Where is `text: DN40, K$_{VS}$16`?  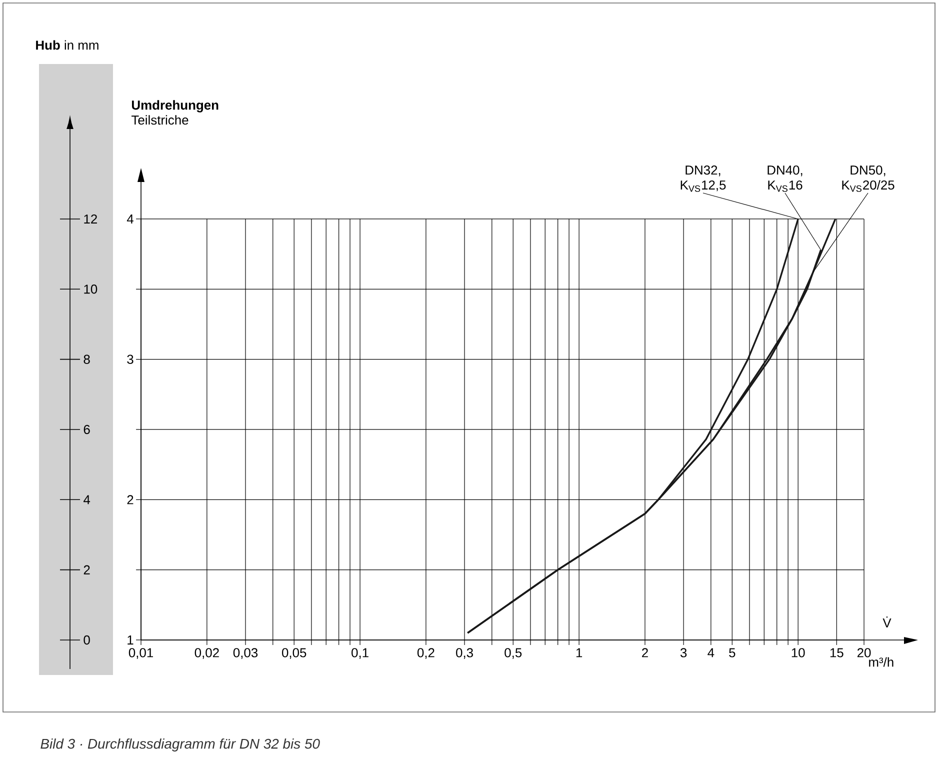
text: DN40, K$_{VS}$16 is located at coordinates (785, 178).